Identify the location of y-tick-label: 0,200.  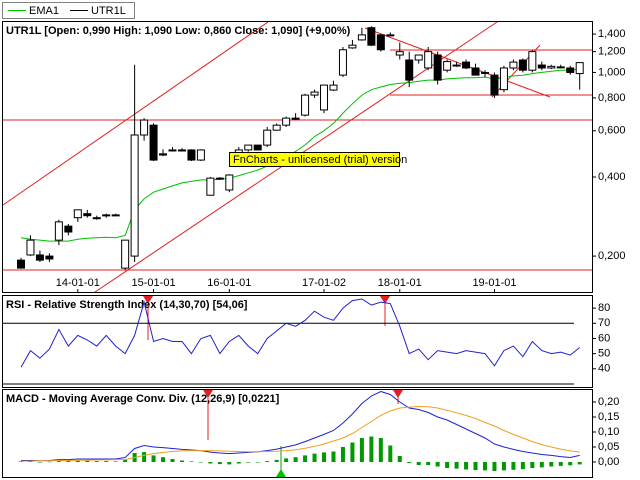
(612, 256).